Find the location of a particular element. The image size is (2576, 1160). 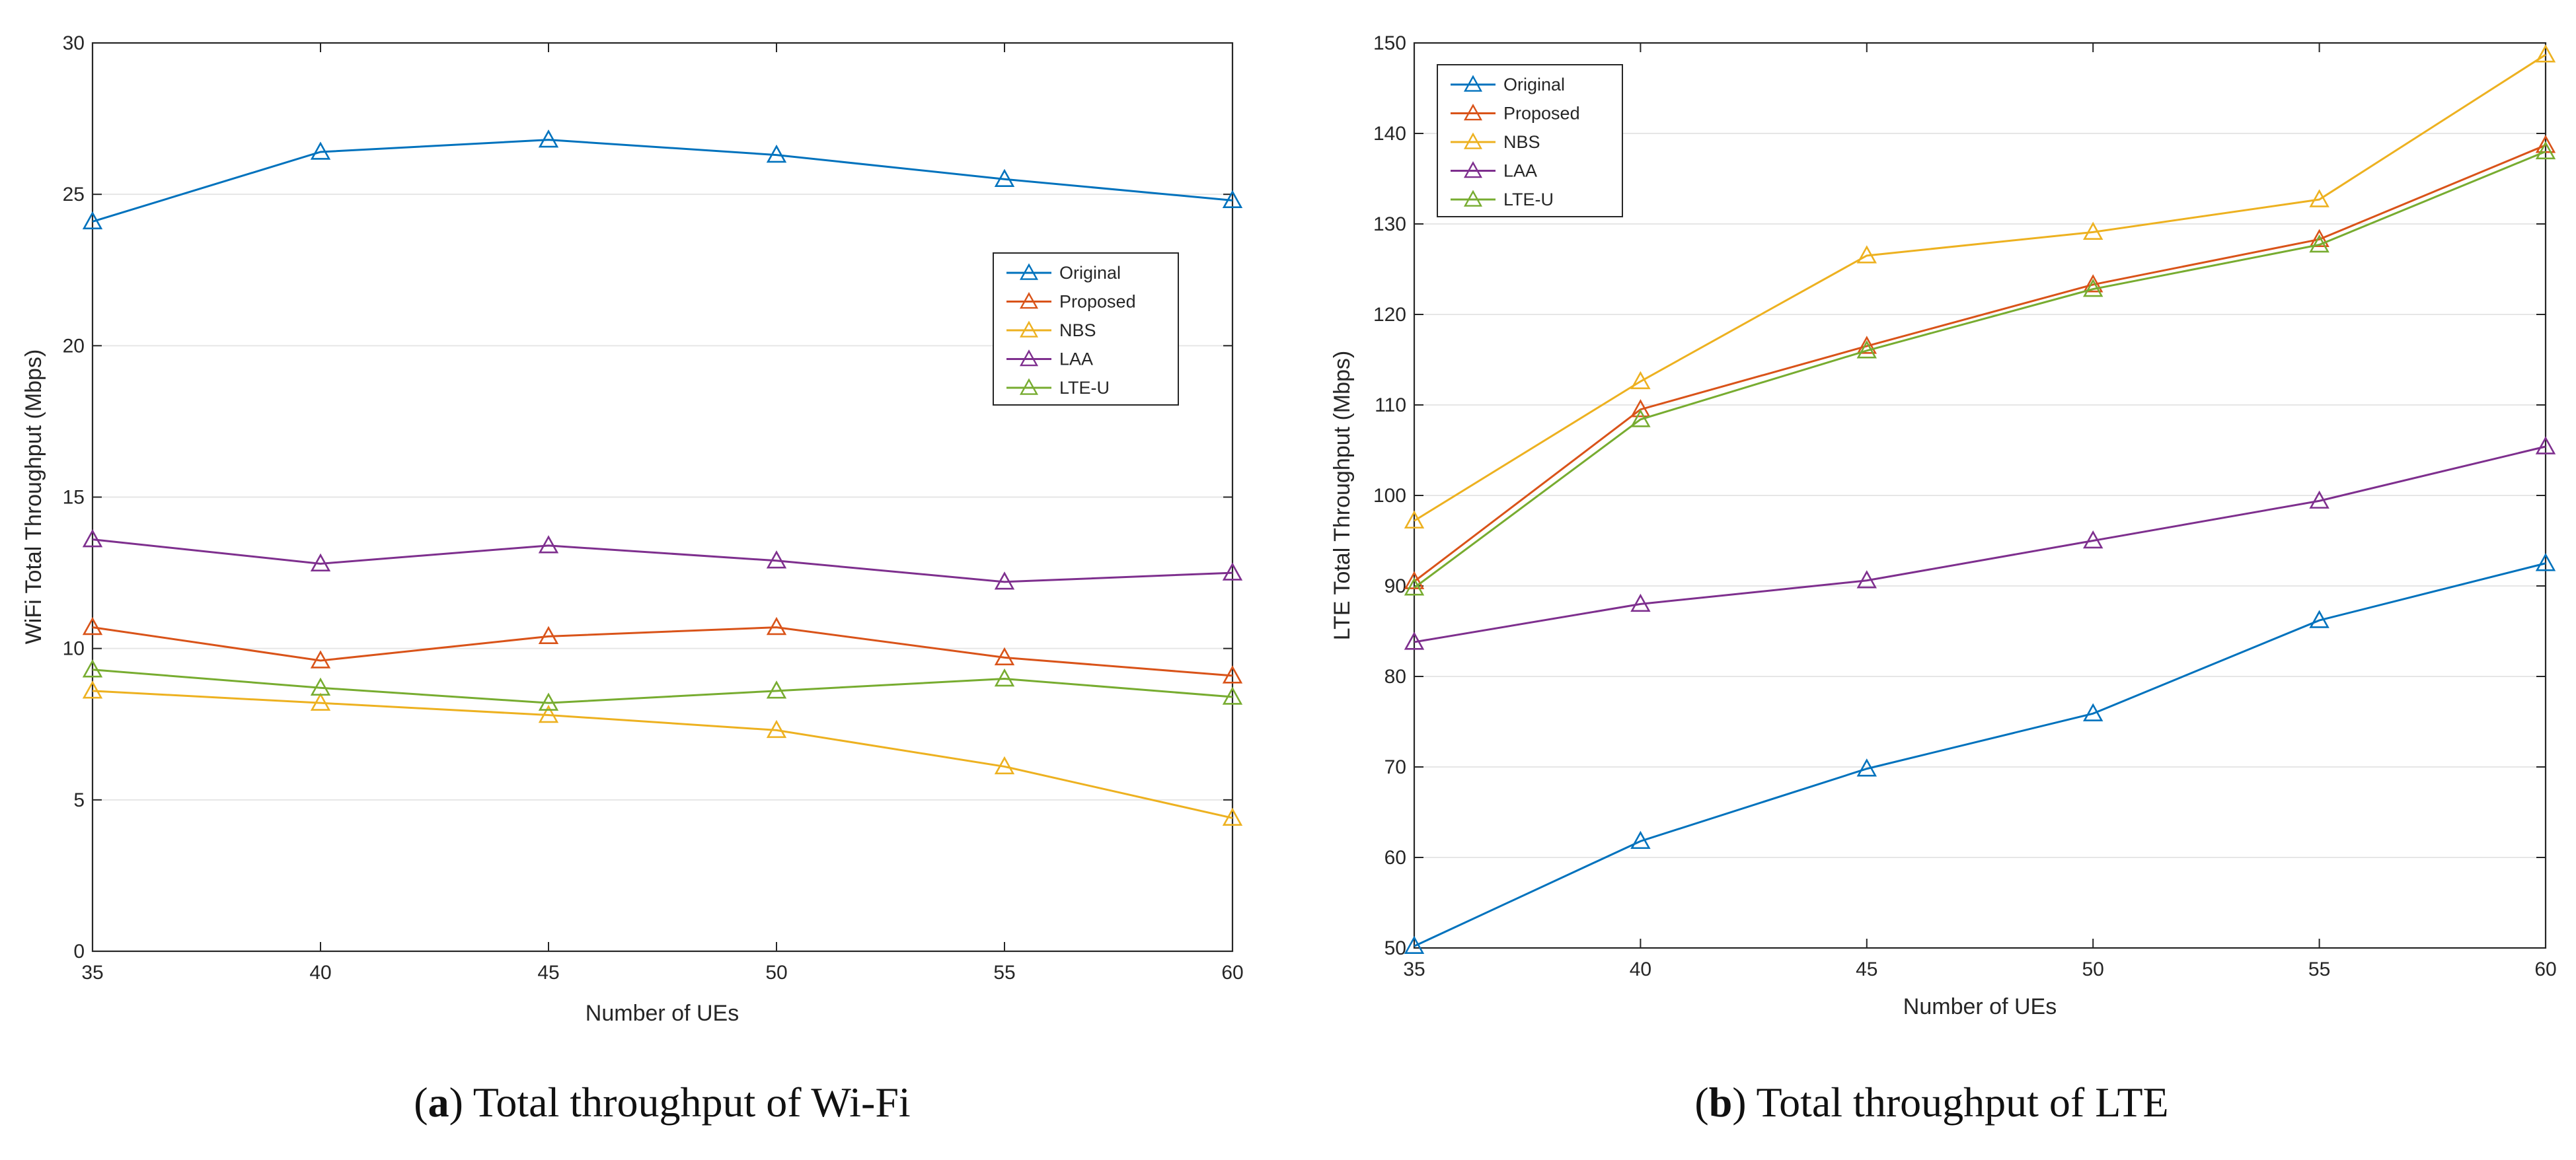

series-laa is located at coordinates (662, 559).